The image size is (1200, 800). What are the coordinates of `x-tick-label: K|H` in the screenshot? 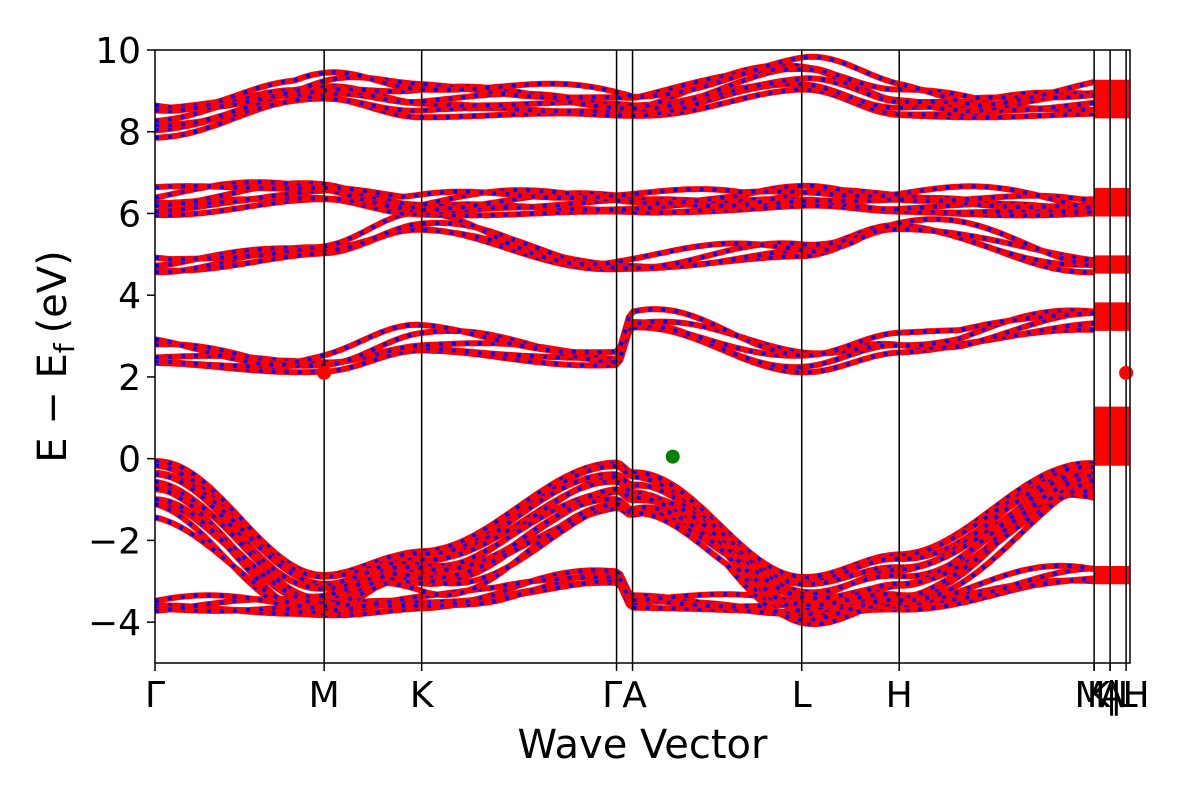 It's located at (1118, 695).